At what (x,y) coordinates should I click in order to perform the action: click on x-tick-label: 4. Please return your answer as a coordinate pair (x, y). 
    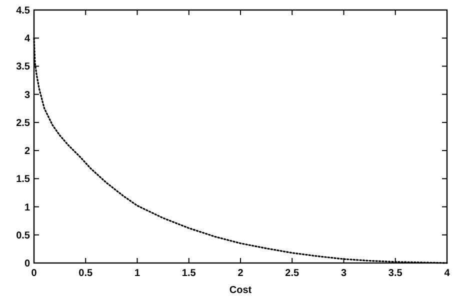
    Looking at the image, I should click on (447, 273).